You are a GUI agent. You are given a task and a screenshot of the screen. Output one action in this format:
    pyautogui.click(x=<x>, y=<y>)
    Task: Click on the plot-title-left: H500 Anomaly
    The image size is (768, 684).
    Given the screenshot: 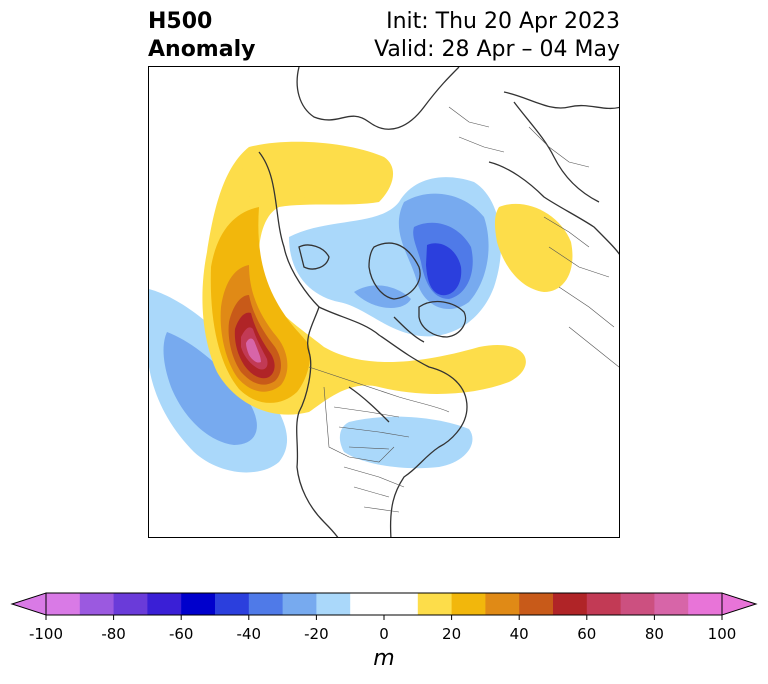 What is the action you would take?
    pyautogui.click(x=201, y=36)
    